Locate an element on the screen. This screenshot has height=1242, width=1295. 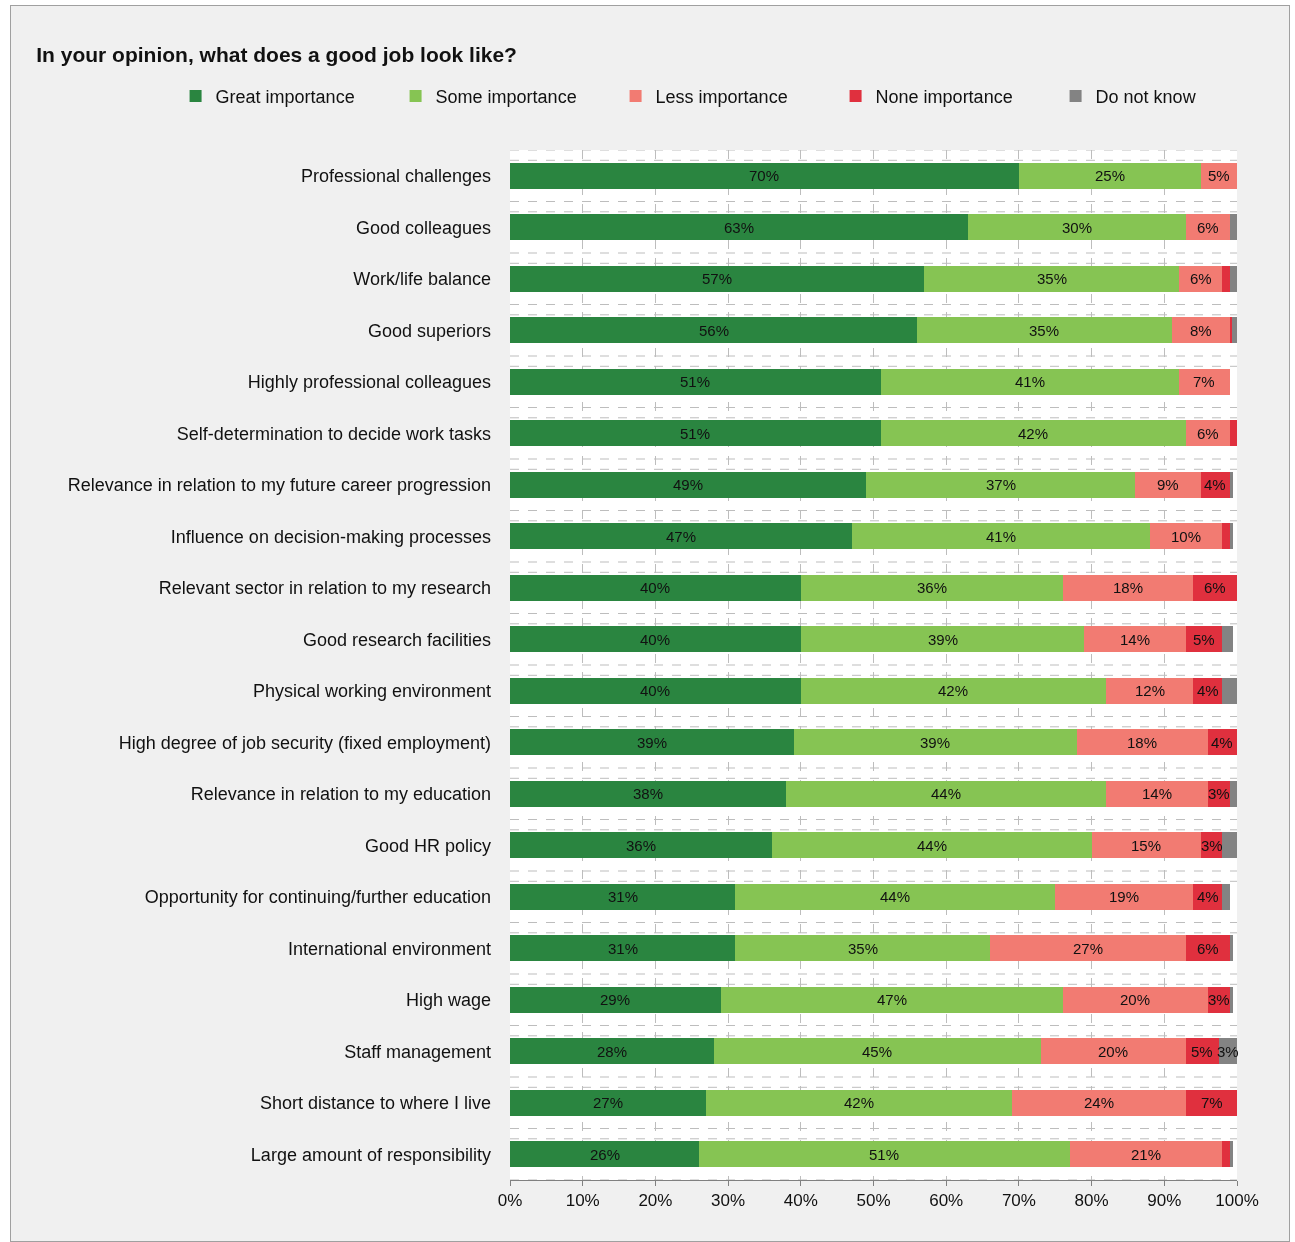
legend-label: Great importance is located at coordinates (285, 97).